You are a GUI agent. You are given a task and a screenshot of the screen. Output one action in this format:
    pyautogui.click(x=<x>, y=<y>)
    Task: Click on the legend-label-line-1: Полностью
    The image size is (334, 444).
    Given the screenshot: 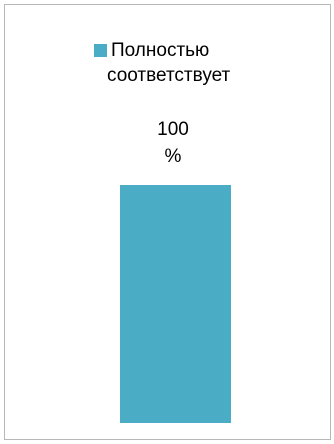 What is the action you would take?
    pyautogui.click(x=160, y=50)
    